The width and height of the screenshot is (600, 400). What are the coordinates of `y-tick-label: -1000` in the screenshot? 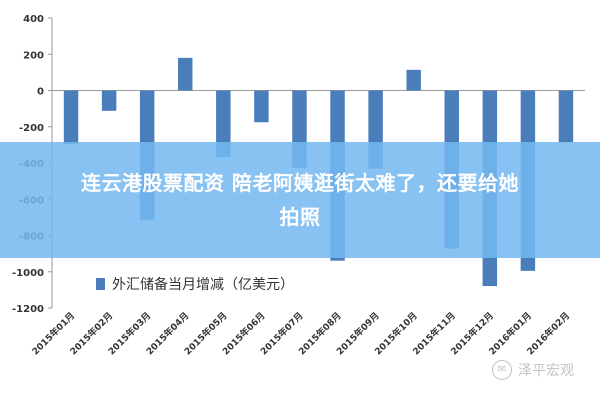 It's located at (28, 273).